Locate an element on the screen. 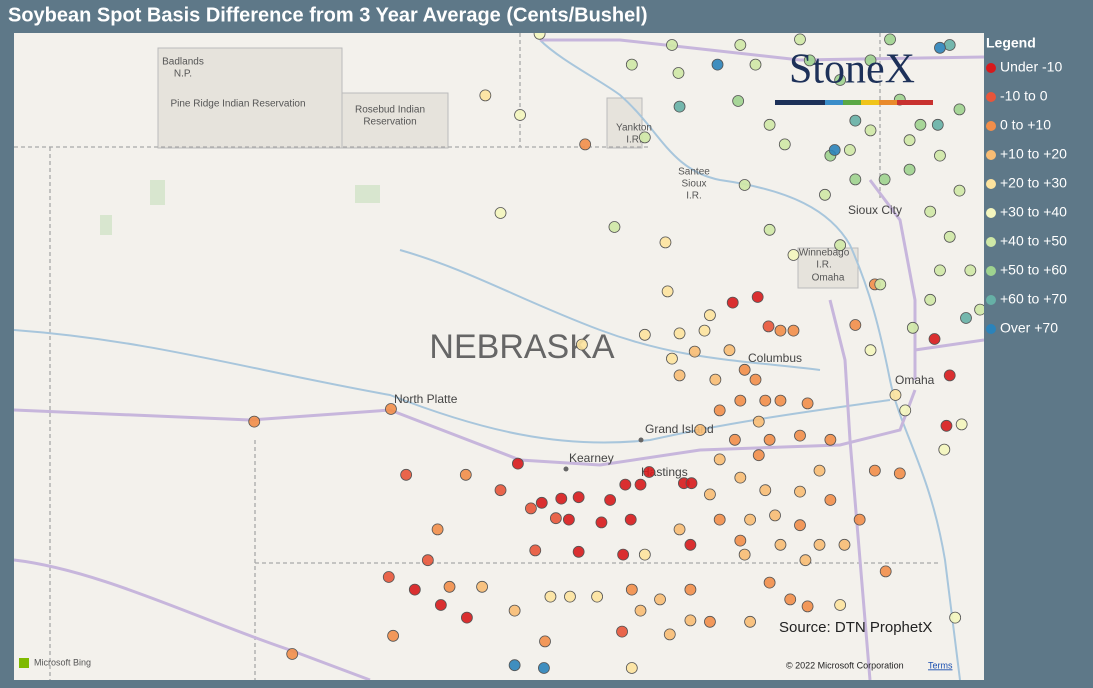  copyright: © 2022 Microsoft Corporation is located at coordinates (845, 665).